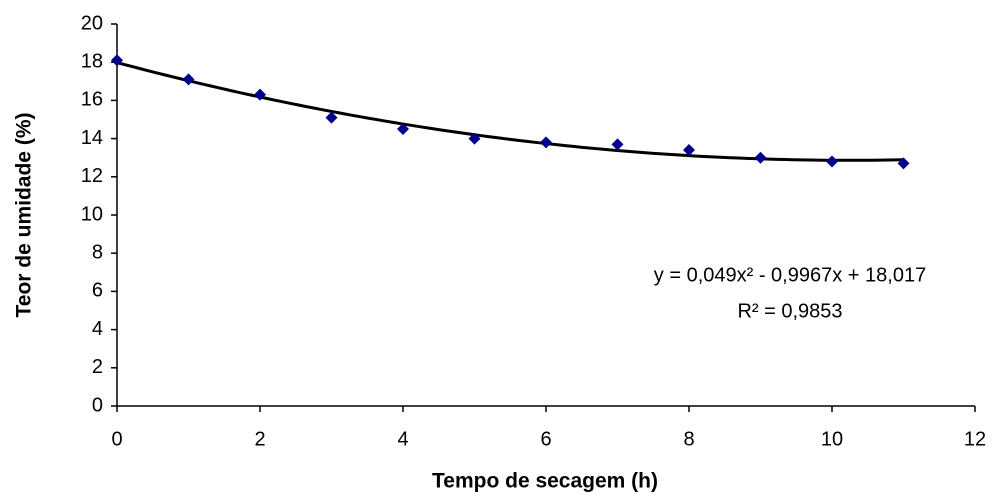  Describe the element at coordinates (97, 291) in the screenshot. I see `y-tick-label: 6` at that location.